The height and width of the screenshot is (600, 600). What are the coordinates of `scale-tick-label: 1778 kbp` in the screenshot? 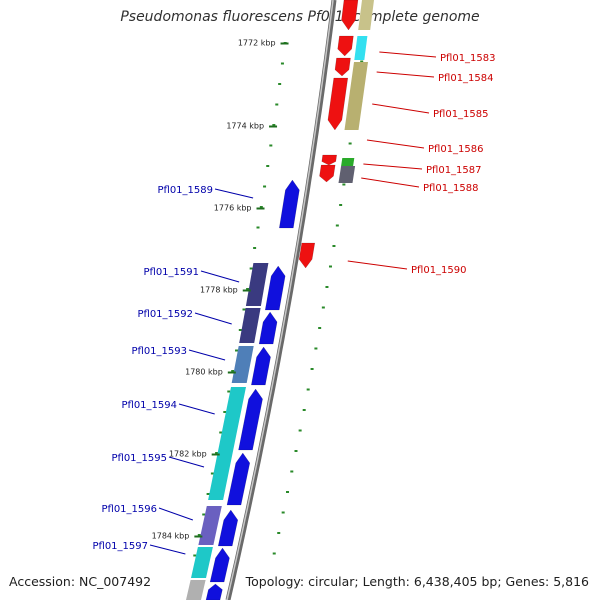 It's located at (219, 290).